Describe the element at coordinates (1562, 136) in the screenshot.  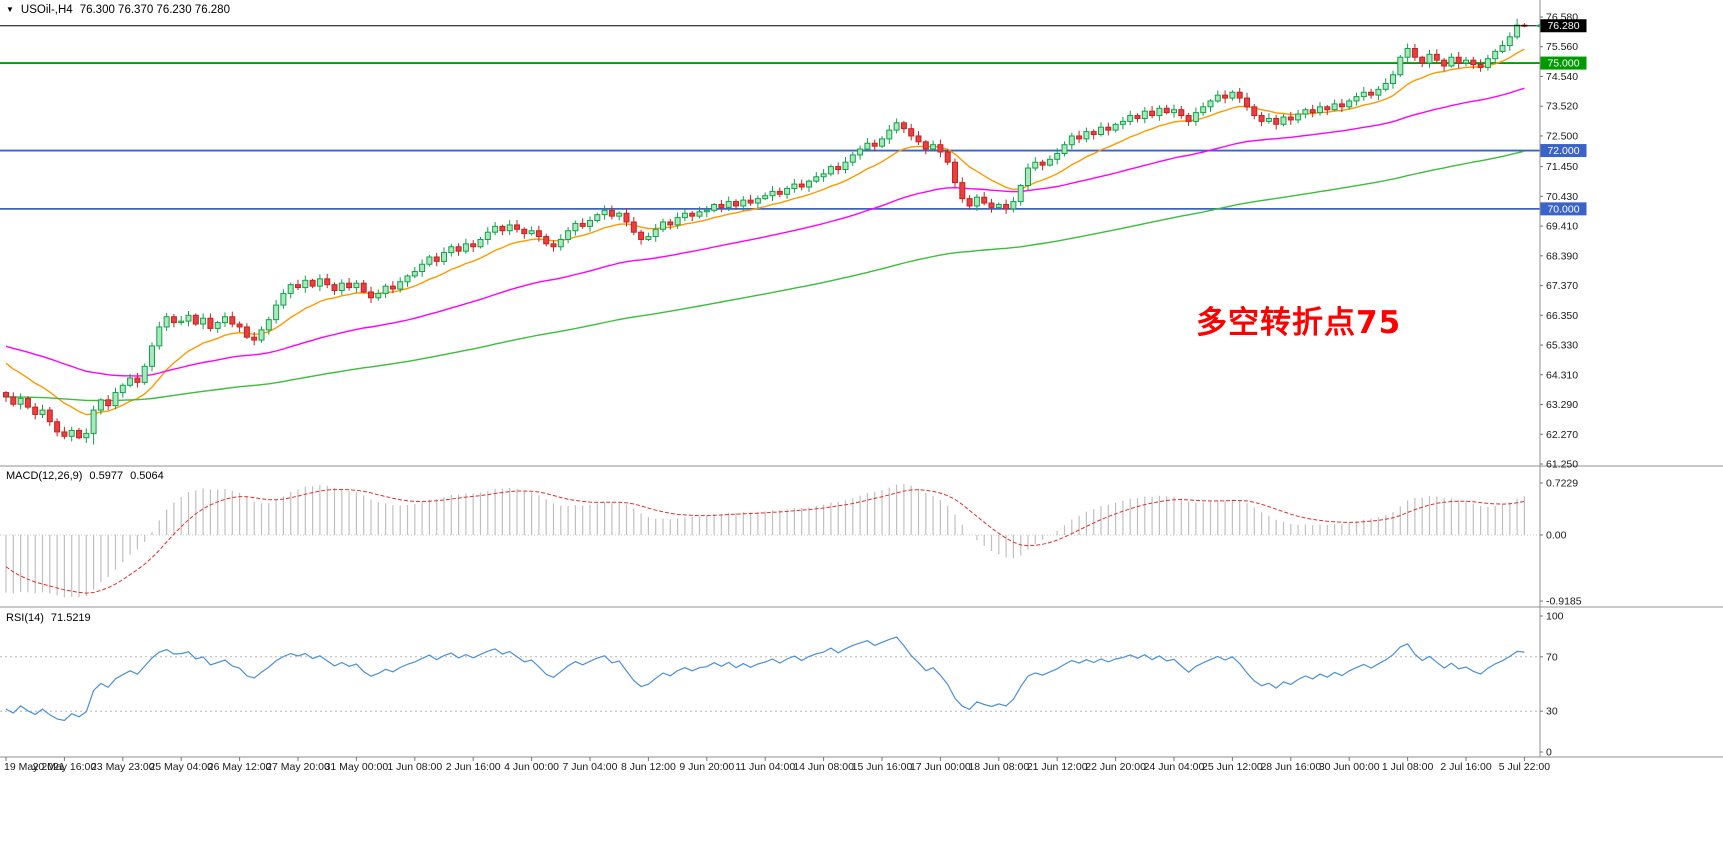
I see `price-tick-label: 72.500` at that location.